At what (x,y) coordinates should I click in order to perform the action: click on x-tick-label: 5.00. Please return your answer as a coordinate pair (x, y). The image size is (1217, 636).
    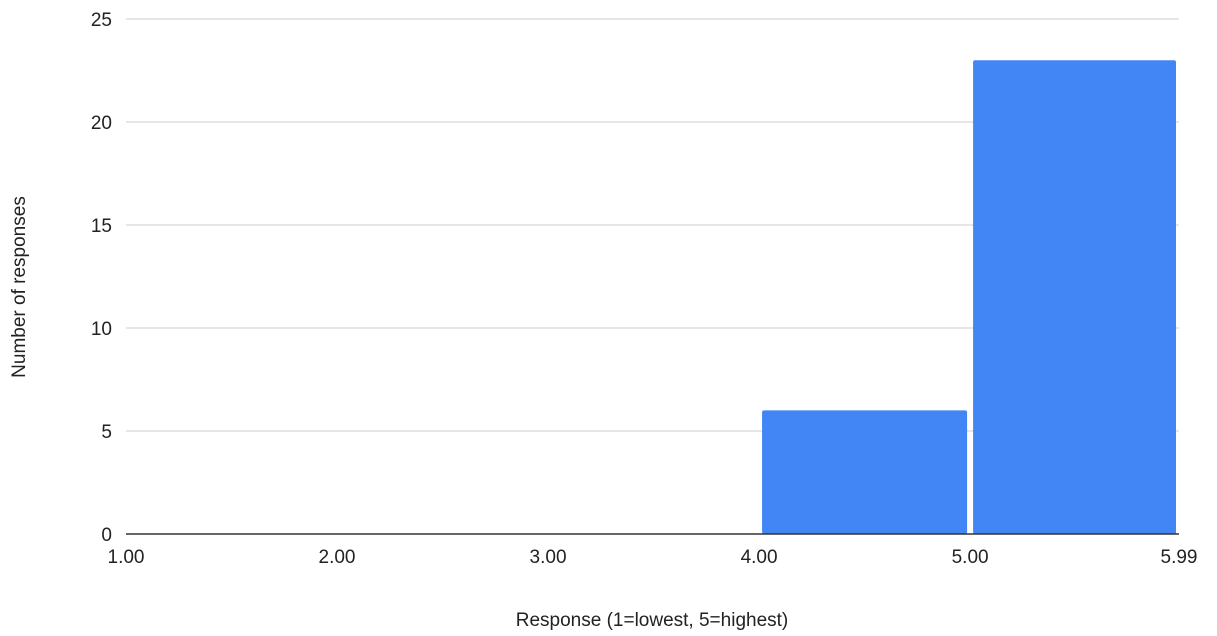
    Looking at the image, I should click on (970, 557).